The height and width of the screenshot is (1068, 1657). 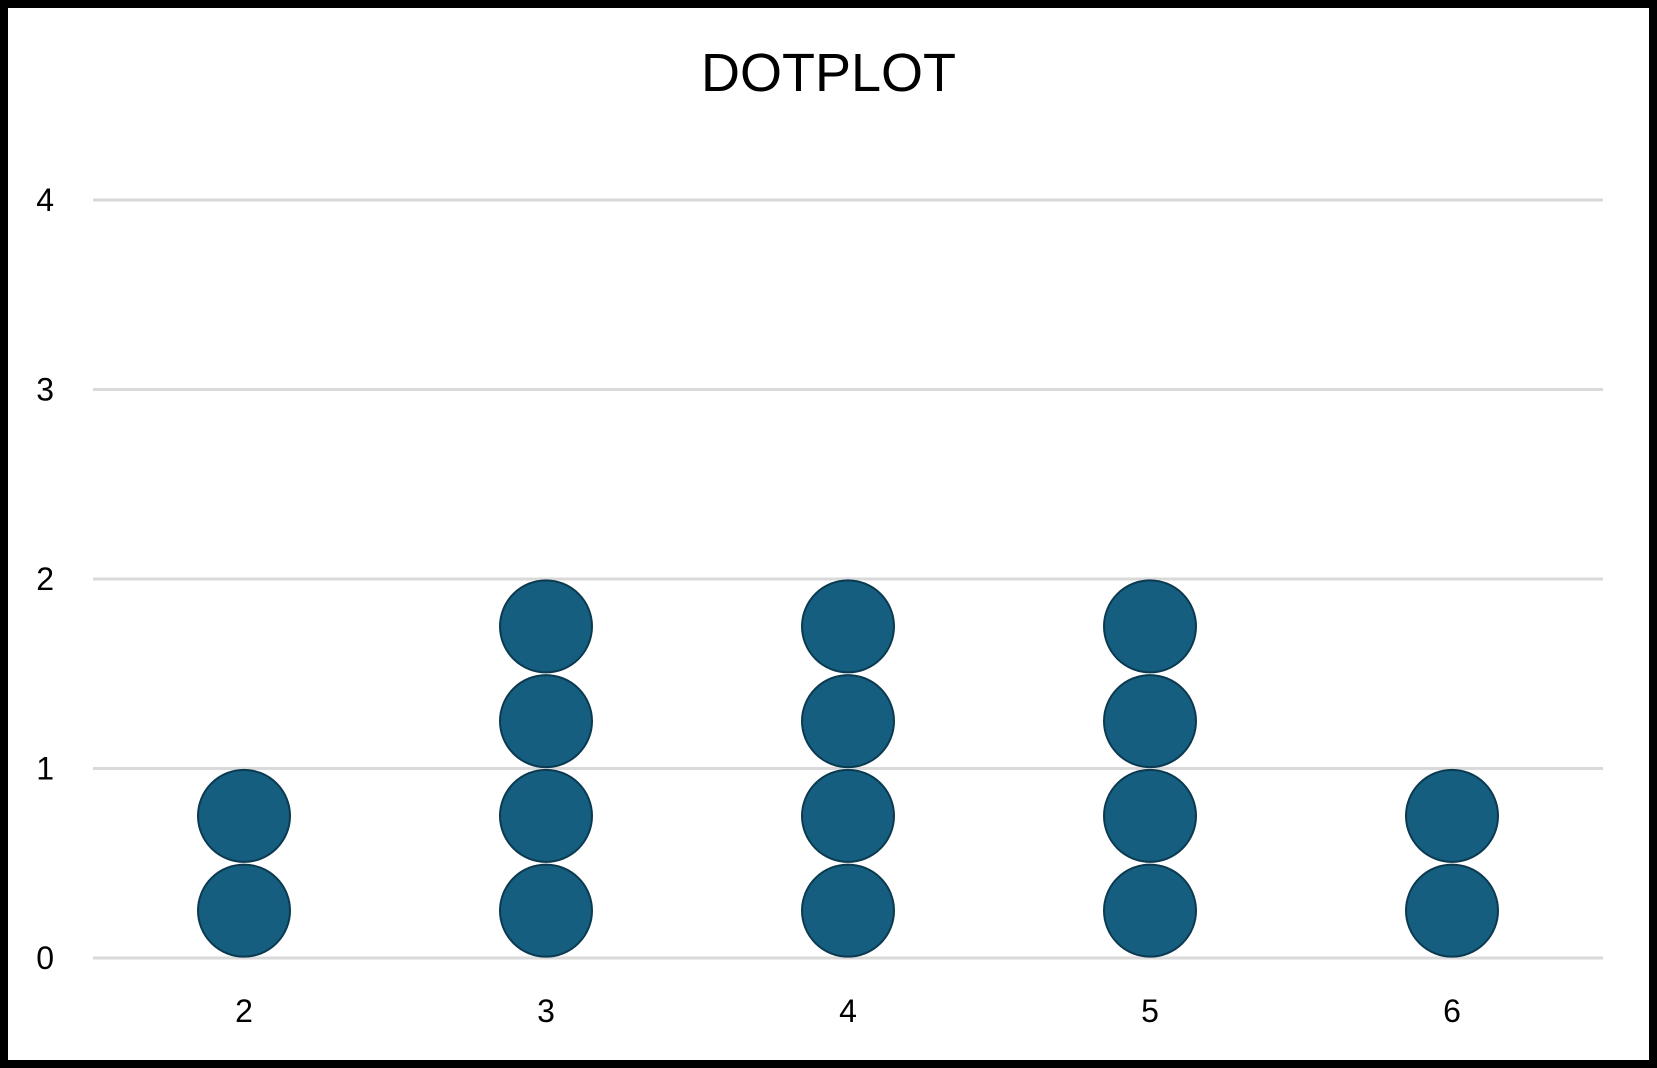 I want to click on x-tick-label: 2, so click(x=244, y=1011).